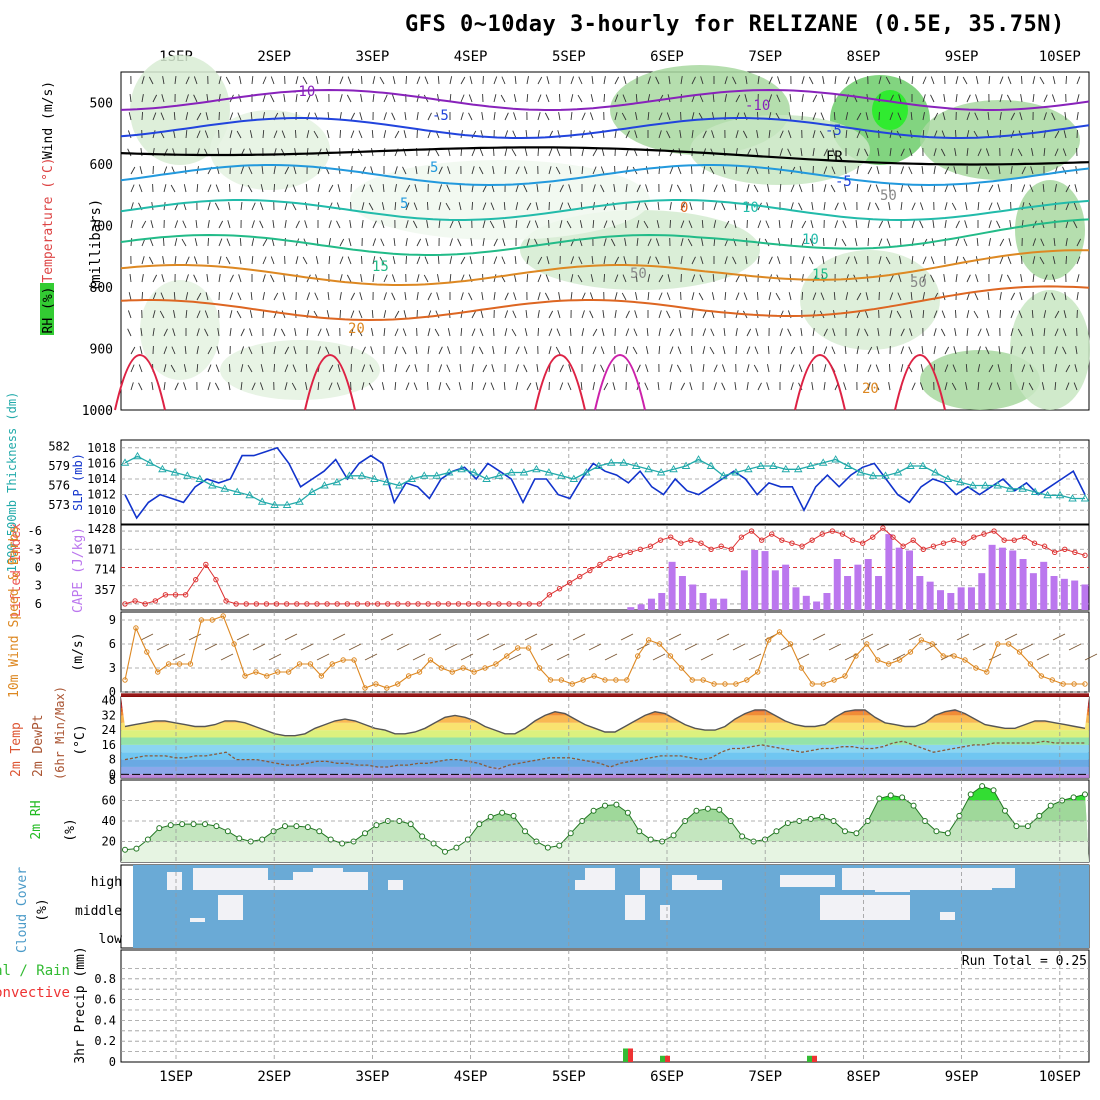 The width and height of the screenshot is (1100, 1100). What do you see at coordinates (809, 1058) in the screenshot?
I see `precip-rain-bar` at bounding box center [809, 1058].